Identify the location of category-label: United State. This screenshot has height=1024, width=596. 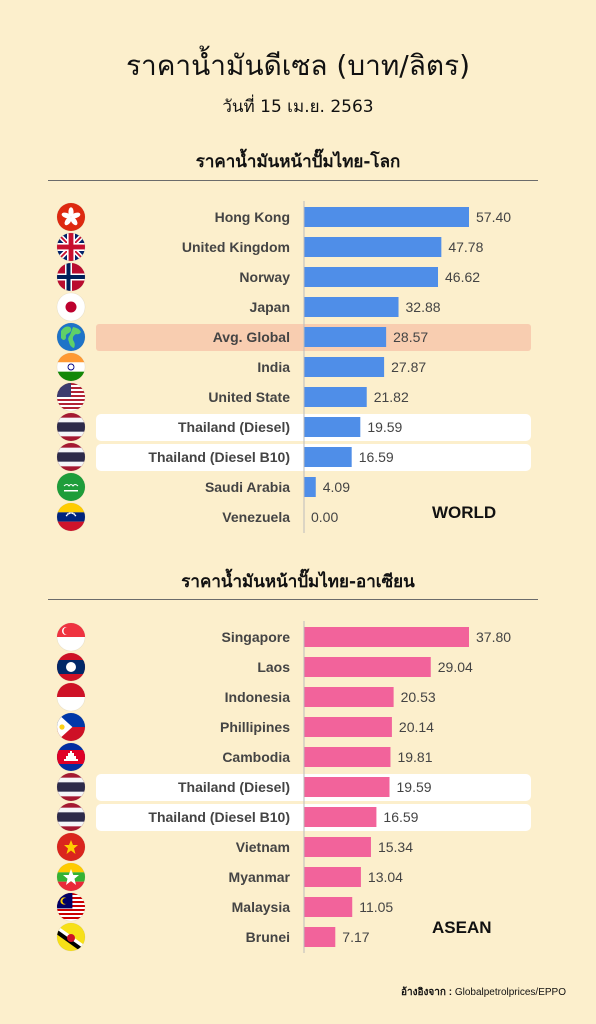
(249, 397).